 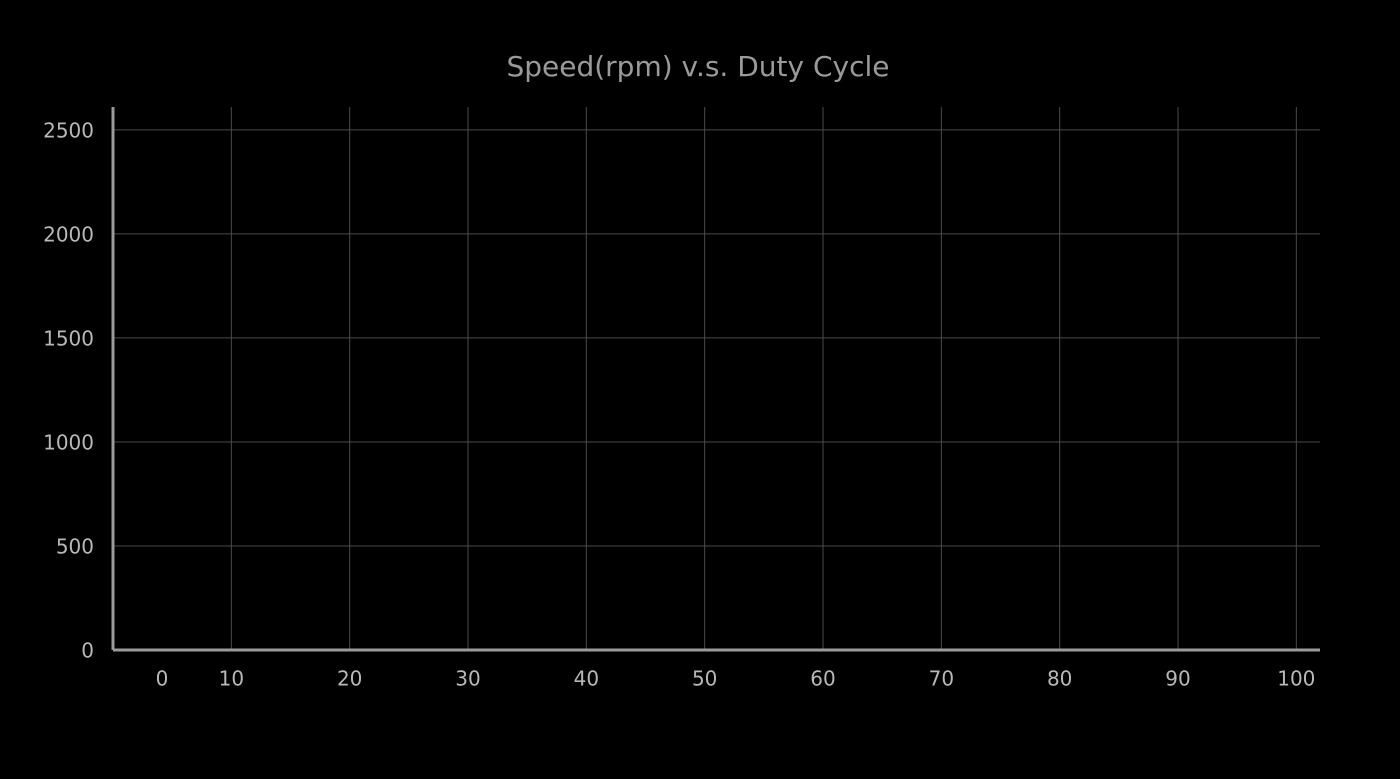 What do you see at coordinates (1296, 679) in the screenshot?
I see `x-tick-label: 100` at bounding box center [1296, 679].